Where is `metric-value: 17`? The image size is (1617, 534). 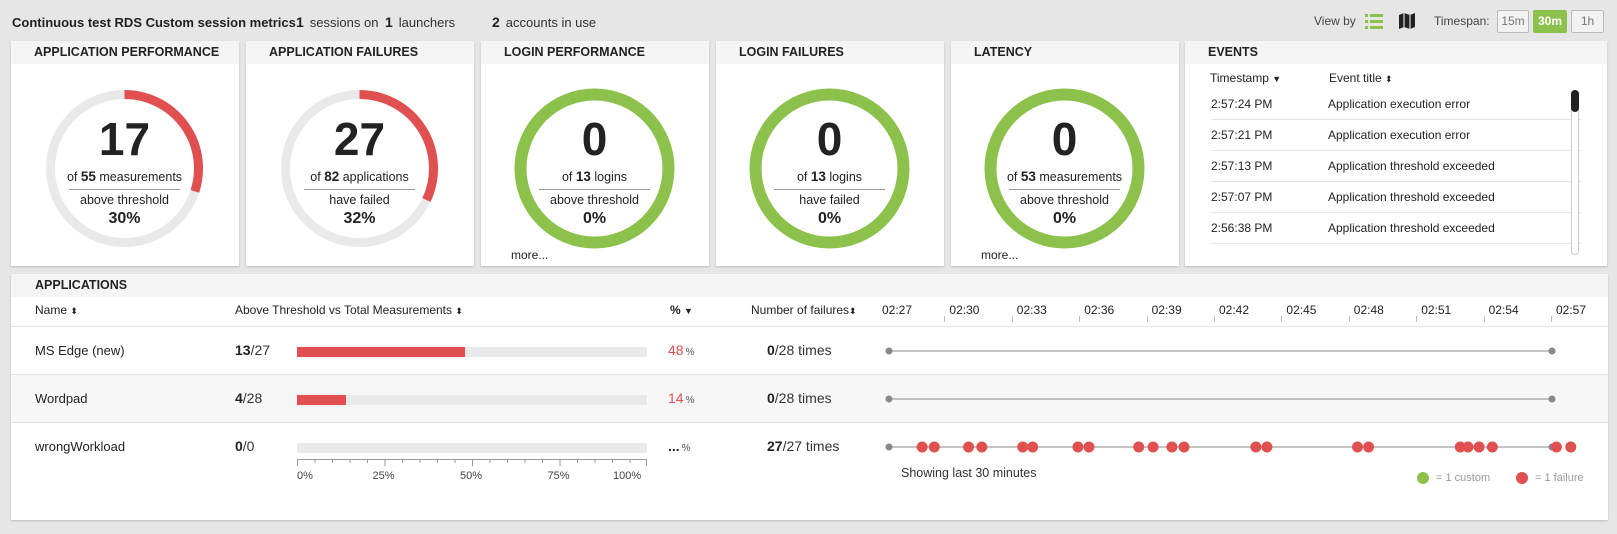
metric-value: 17 is located at coordinates (124, 139).